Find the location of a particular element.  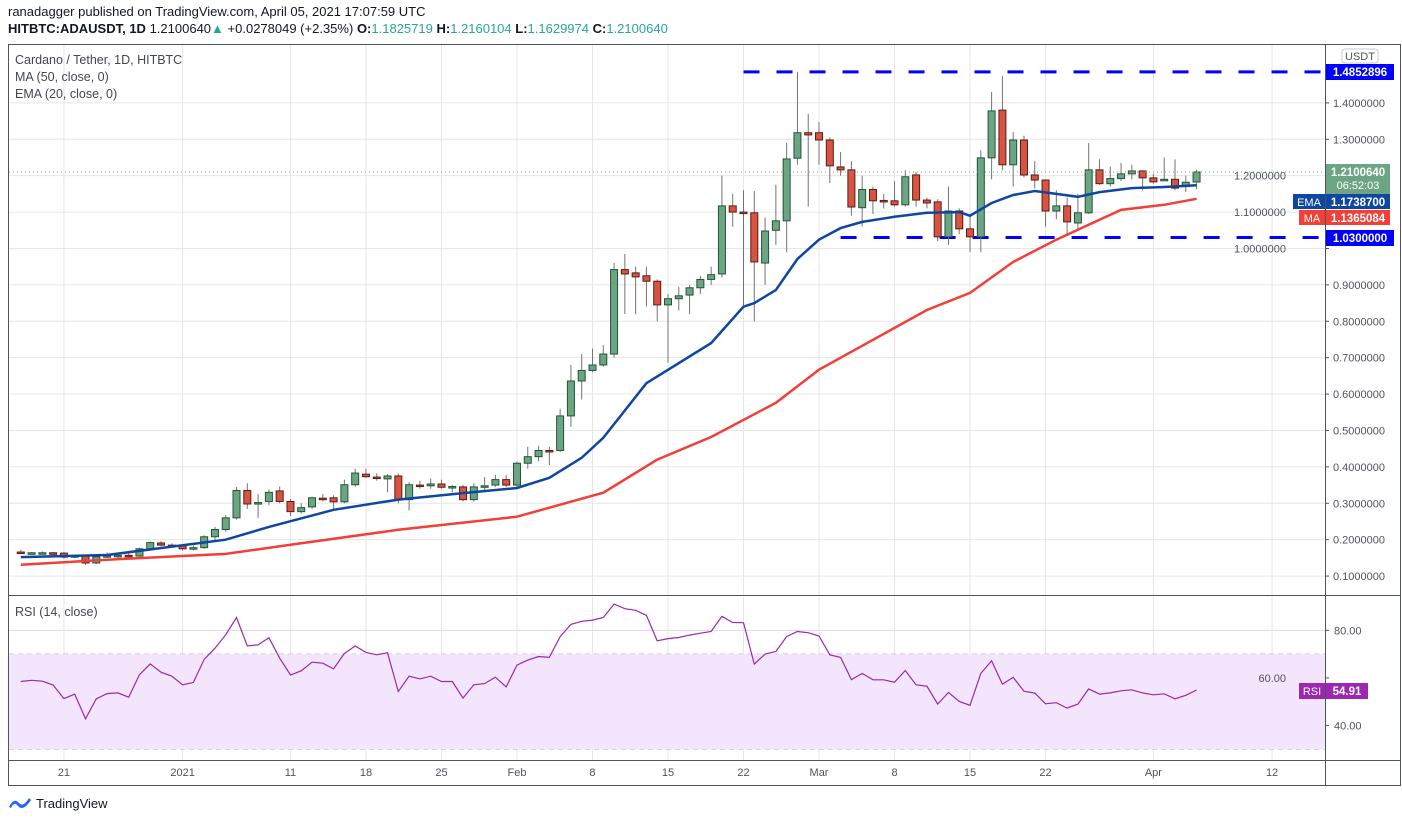

low-value: 1.1629974 is located at coordinates (558, 28).